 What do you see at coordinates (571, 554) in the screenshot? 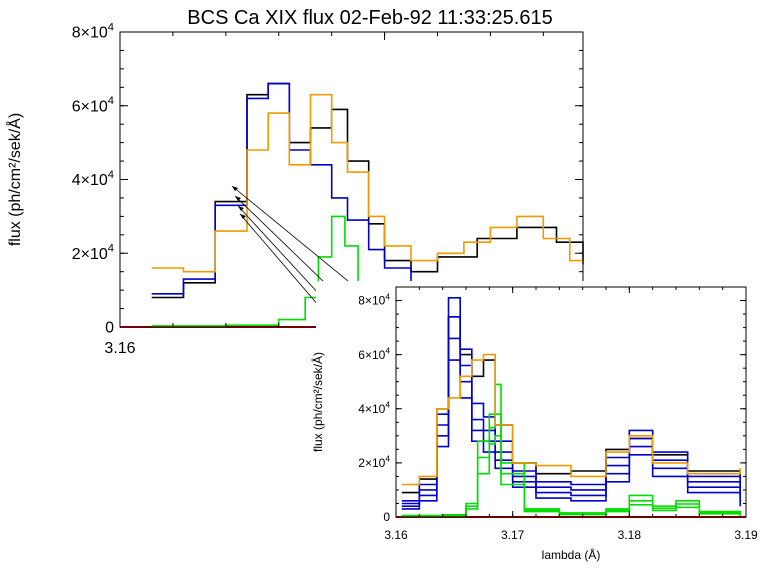
I see `inset-x-axis-label: lambda (Å)` at bounding box center [571, 554].